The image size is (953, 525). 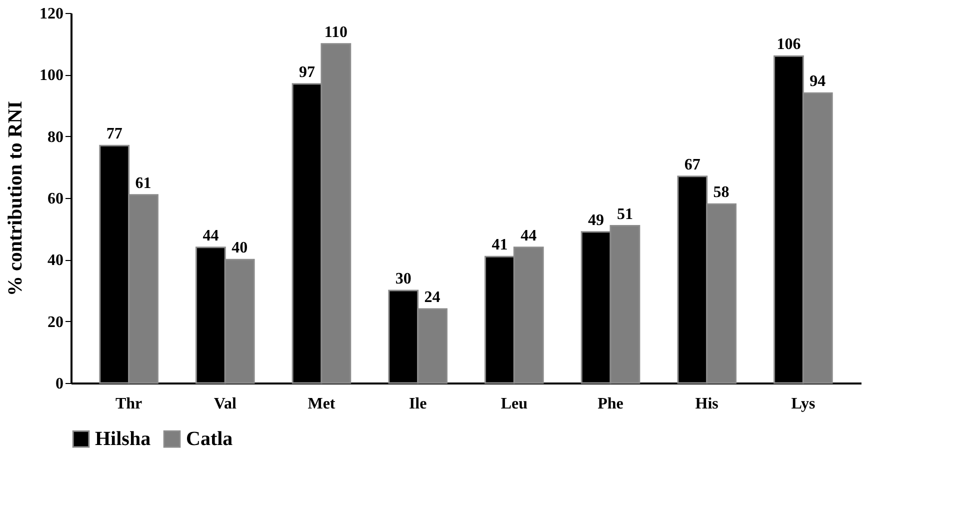 I want to click on data-label: 24, so click(x=432, y=297).